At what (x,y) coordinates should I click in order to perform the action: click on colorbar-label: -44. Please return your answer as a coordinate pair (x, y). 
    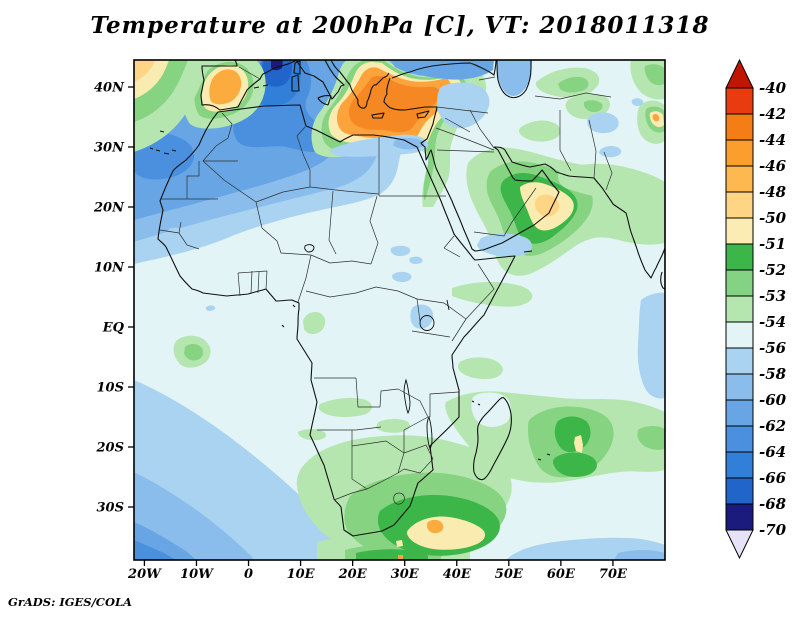
    Looking at the image, I should click on (772, 140).